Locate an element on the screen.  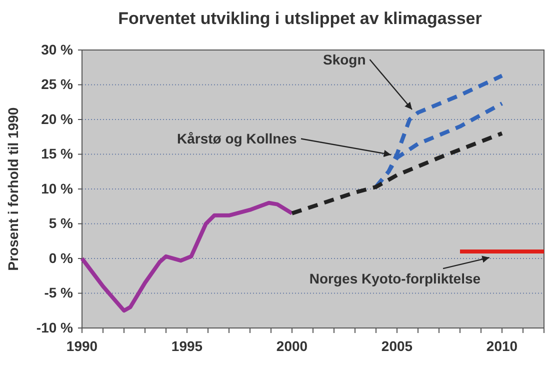
y-tick-label: 25 % is located at coordinates (57, 84).